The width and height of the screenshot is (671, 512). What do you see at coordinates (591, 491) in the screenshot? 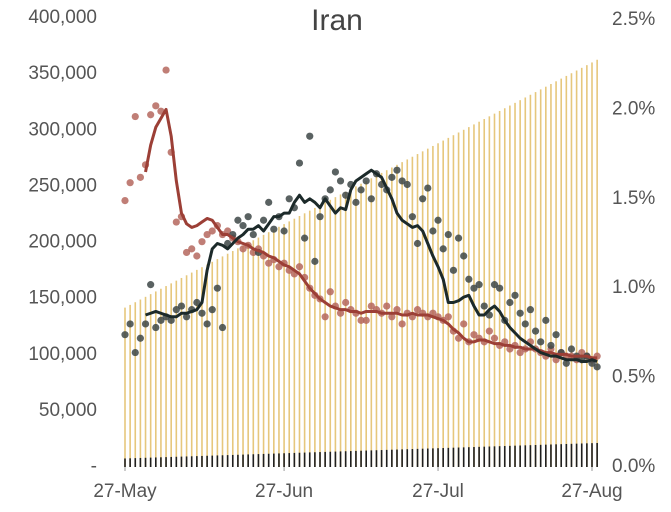
I see `x-tick-label: 27-Aug` at bounding box center [591, 491].